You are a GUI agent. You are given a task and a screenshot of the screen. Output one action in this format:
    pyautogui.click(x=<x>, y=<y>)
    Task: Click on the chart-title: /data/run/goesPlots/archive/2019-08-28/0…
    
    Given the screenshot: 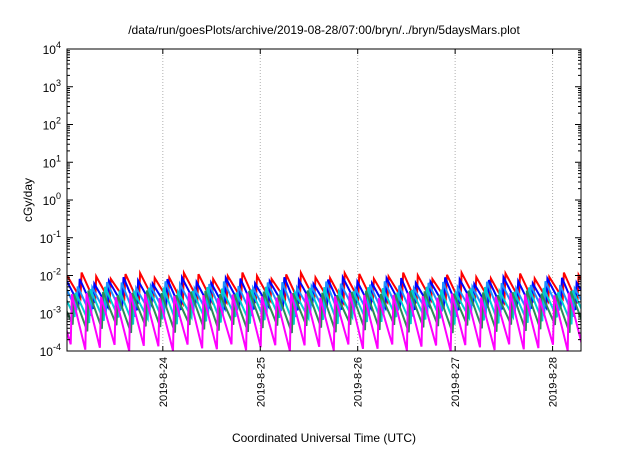 What is the action you would take?
    pyautogui.click(x=324, y=30)
    